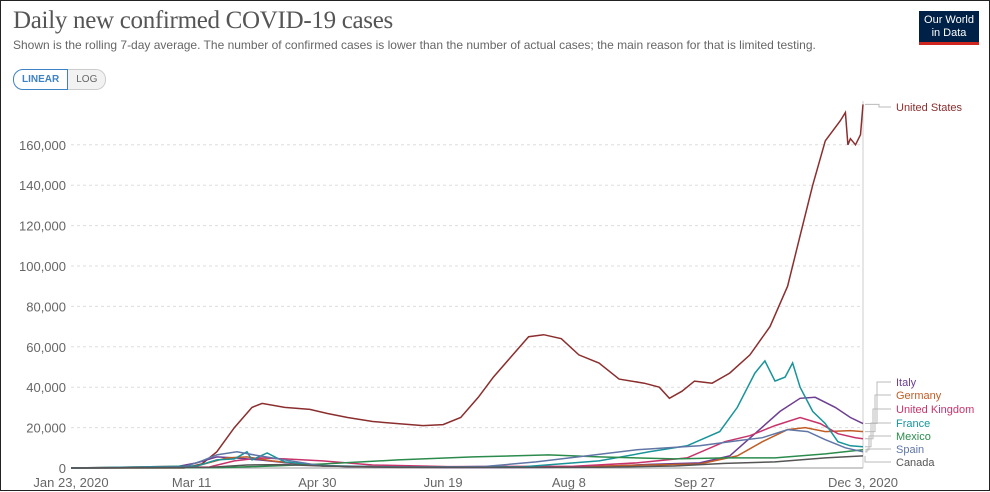 This screenshot has height=492, width=990. Describe the element at coordinates (192, 482) in the screenshot. I see `x-tick-label: Mar 11` at that location.